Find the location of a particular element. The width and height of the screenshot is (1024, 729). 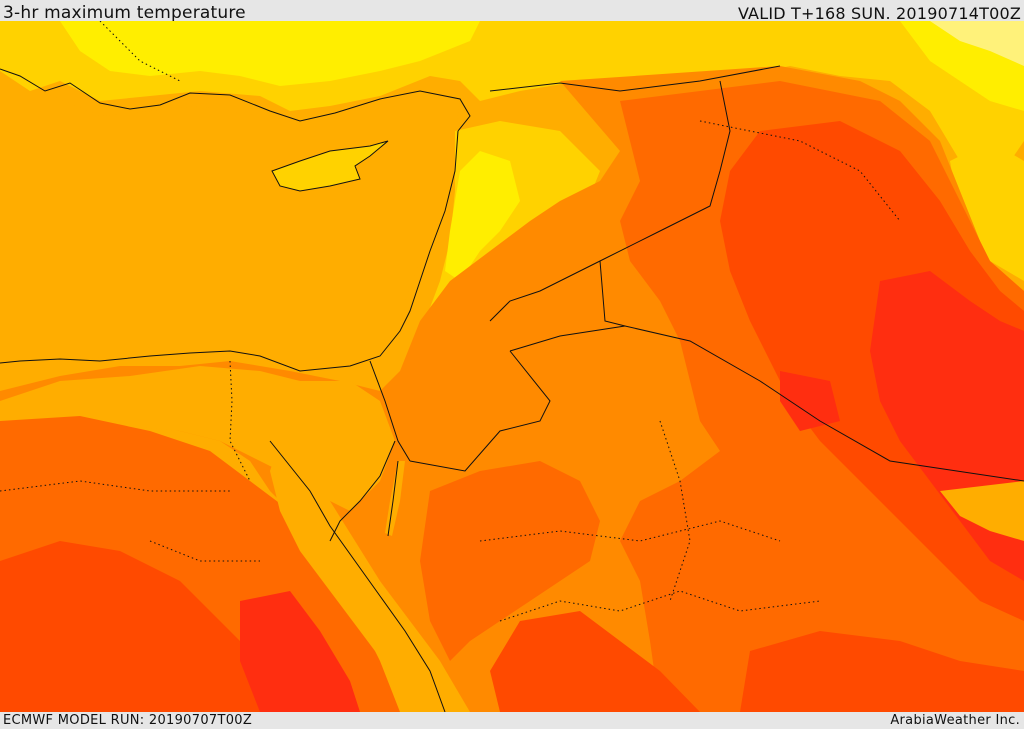

zone-pale-ne is located at coordinates (977, 43).